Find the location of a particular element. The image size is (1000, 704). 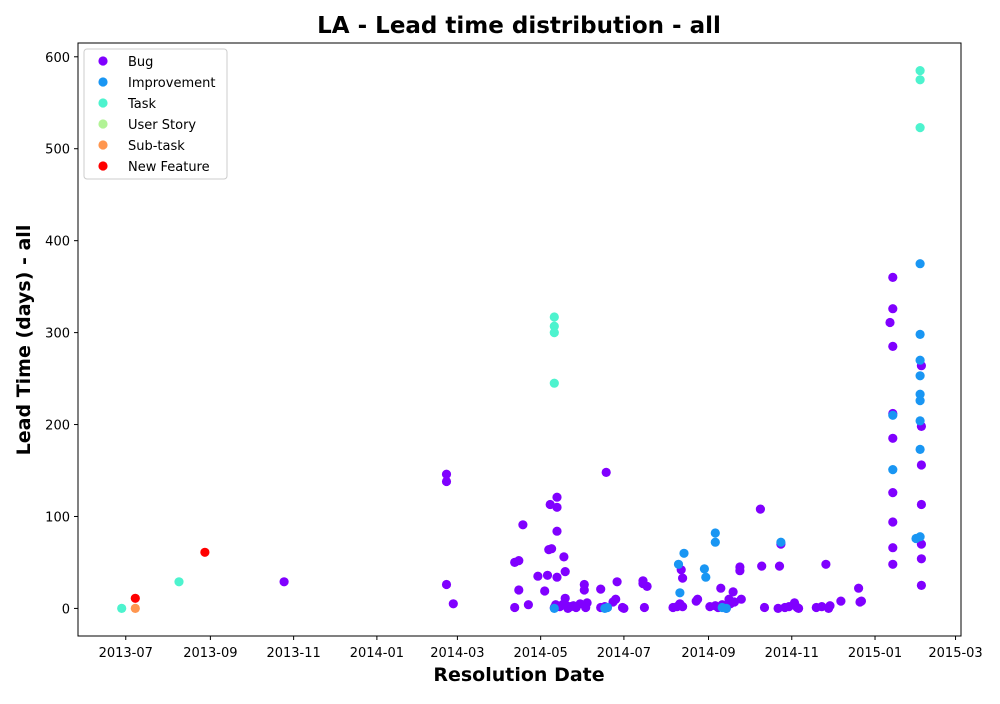

legend-label: User Story is located at coordinates (162, 125).